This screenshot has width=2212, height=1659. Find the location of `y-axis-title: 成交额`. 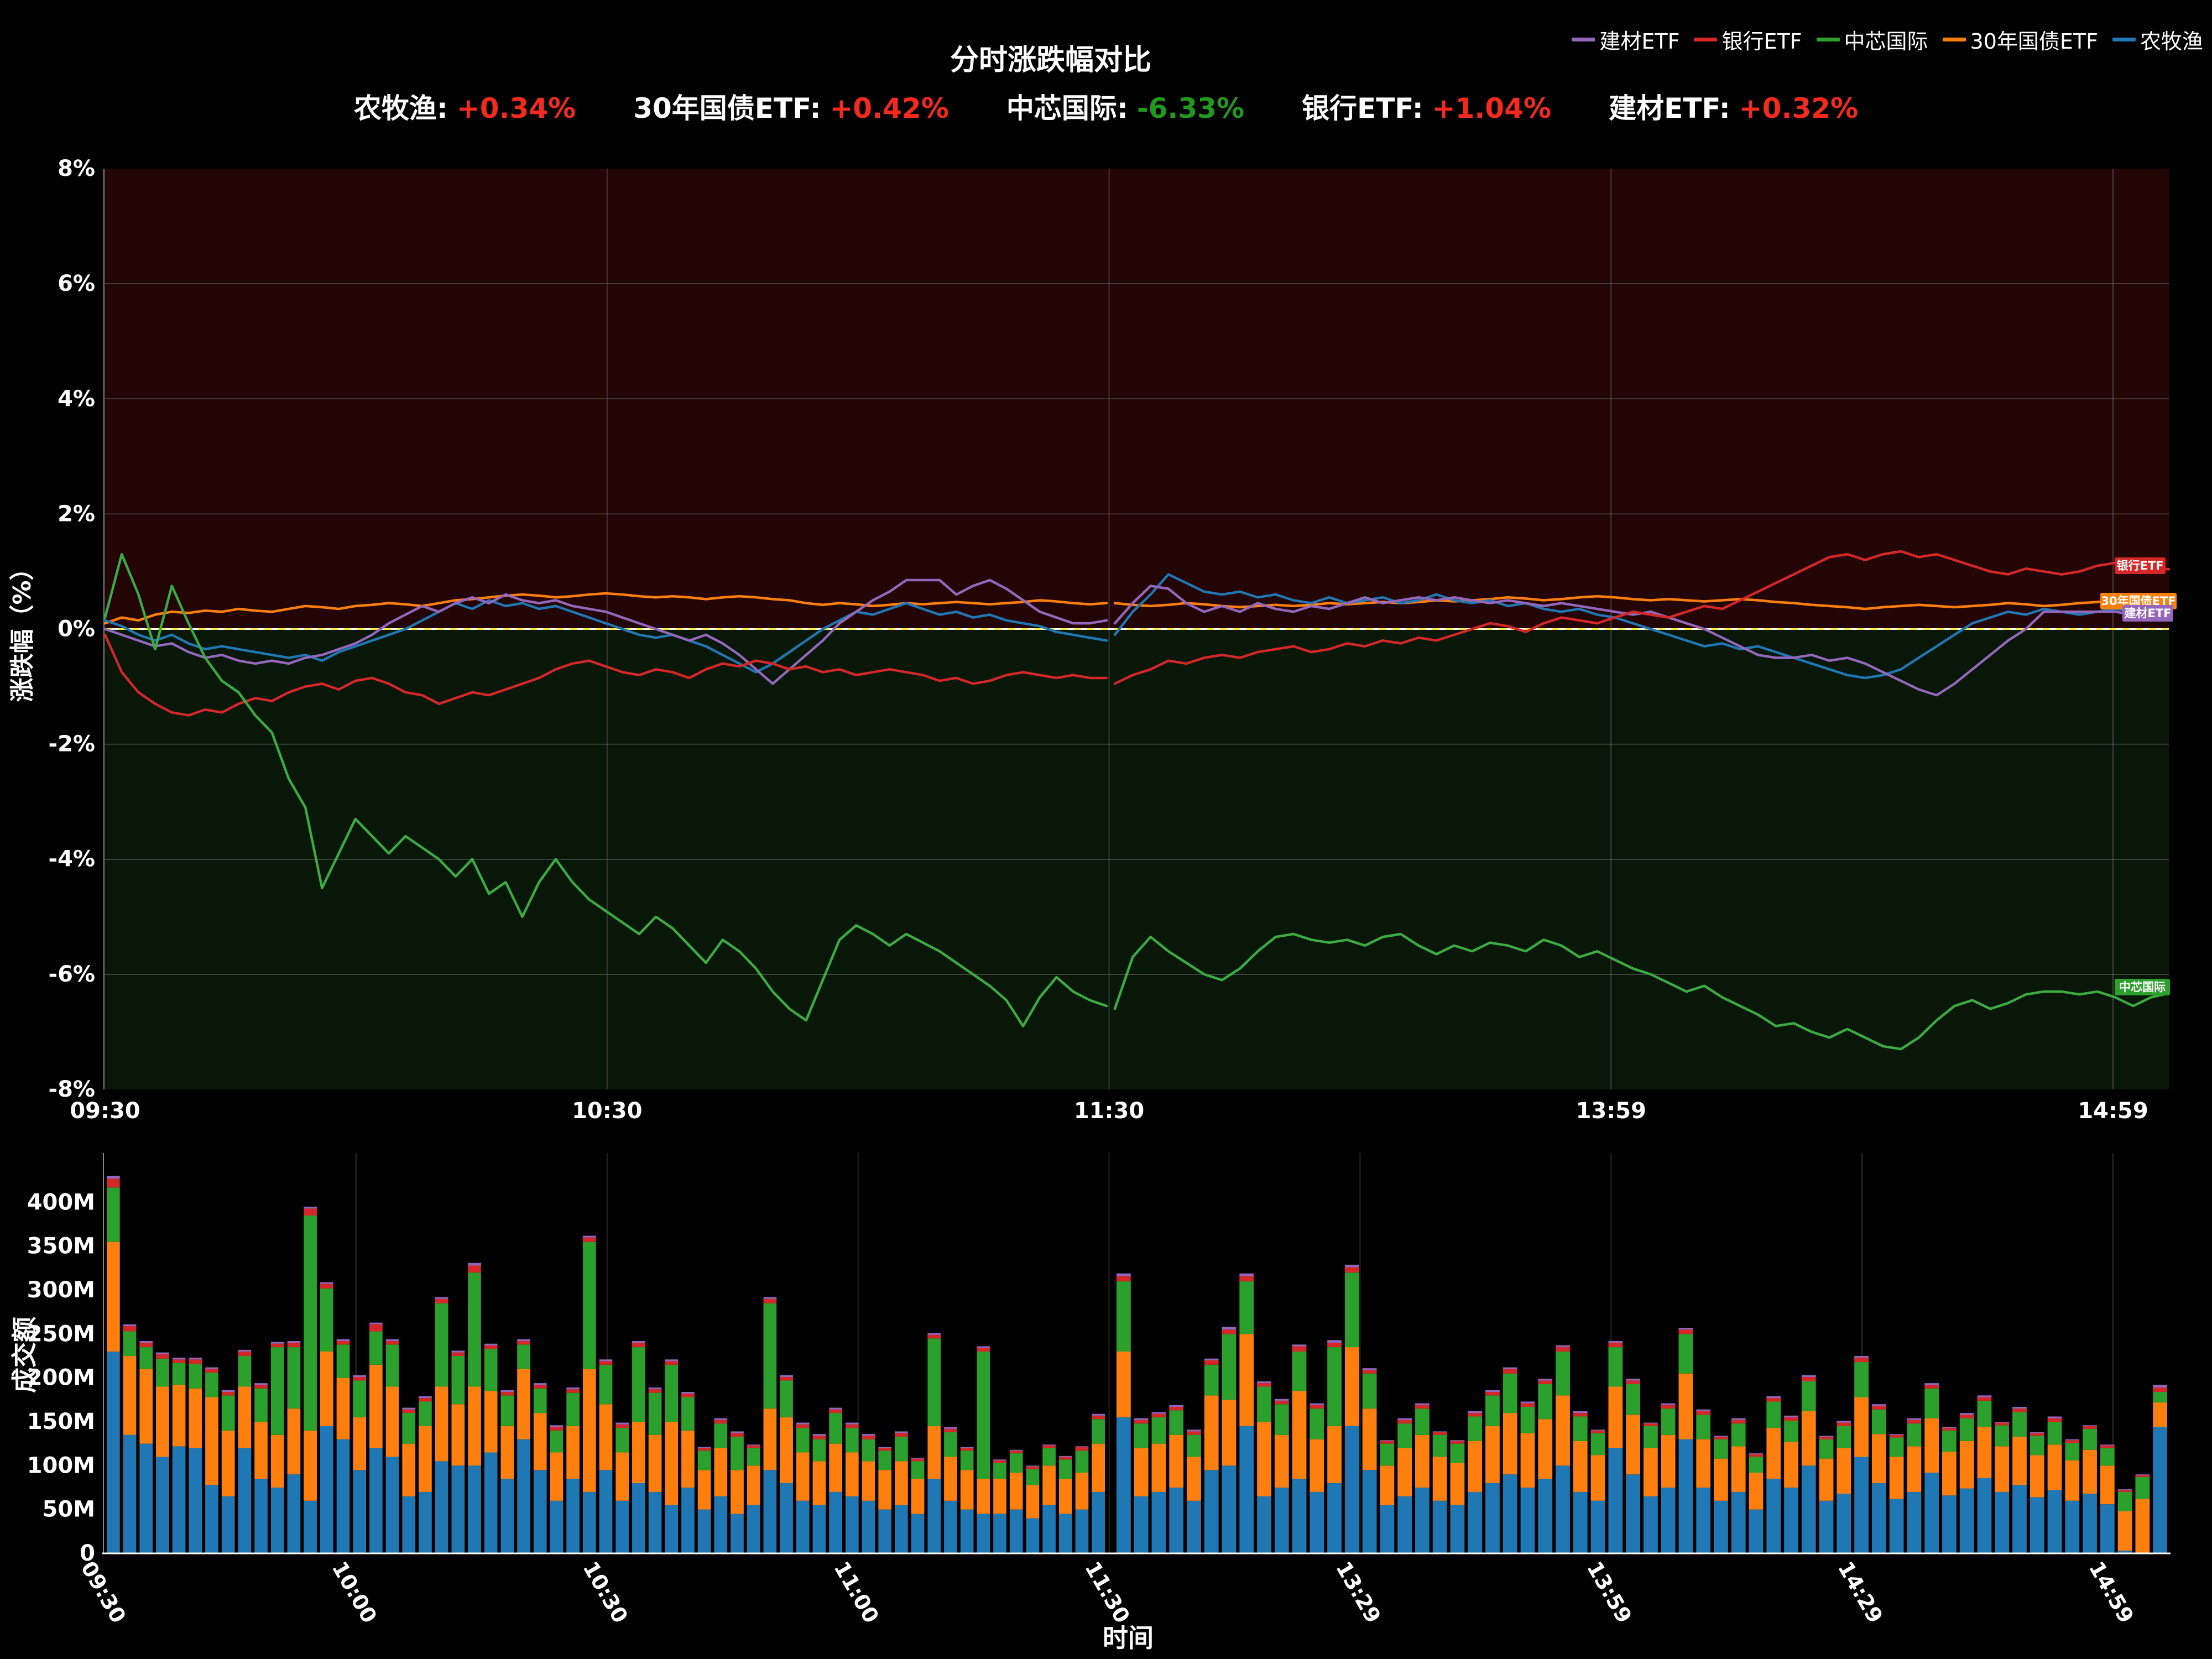

y-axis-title: 成交额 is located at coordinates (24, 1355).